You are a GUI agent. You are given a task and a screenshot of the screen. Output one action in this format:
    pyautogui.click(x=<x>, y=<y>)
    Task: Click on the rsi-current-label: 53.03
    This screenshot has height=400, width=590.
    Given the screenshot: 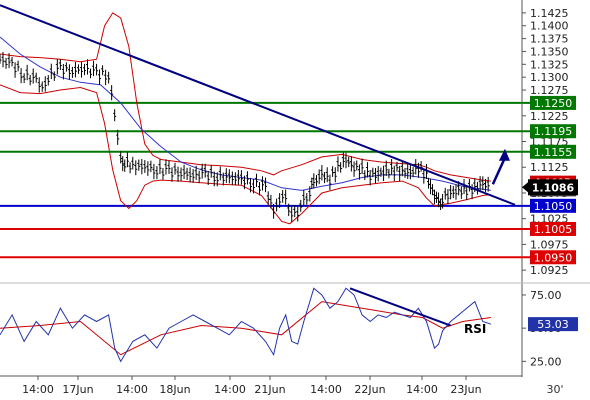 What is the action you would take?
    pyautogui.click(x=553, y=324)
    